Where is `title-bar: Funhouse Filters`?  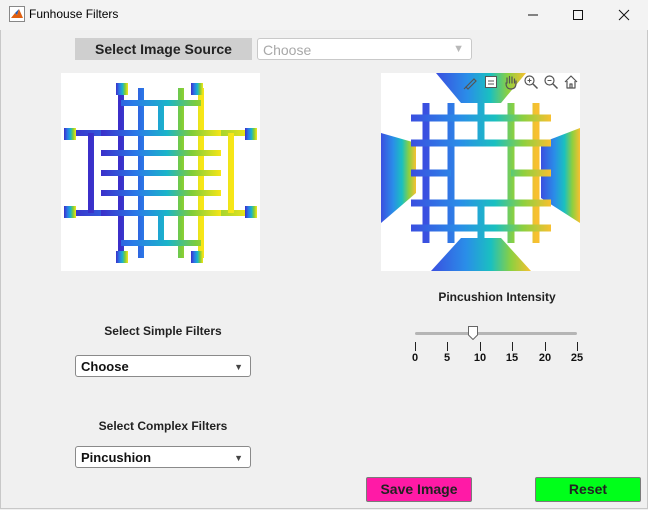
title-bar: Funhouse Filters is located at coordinates (324, 15).